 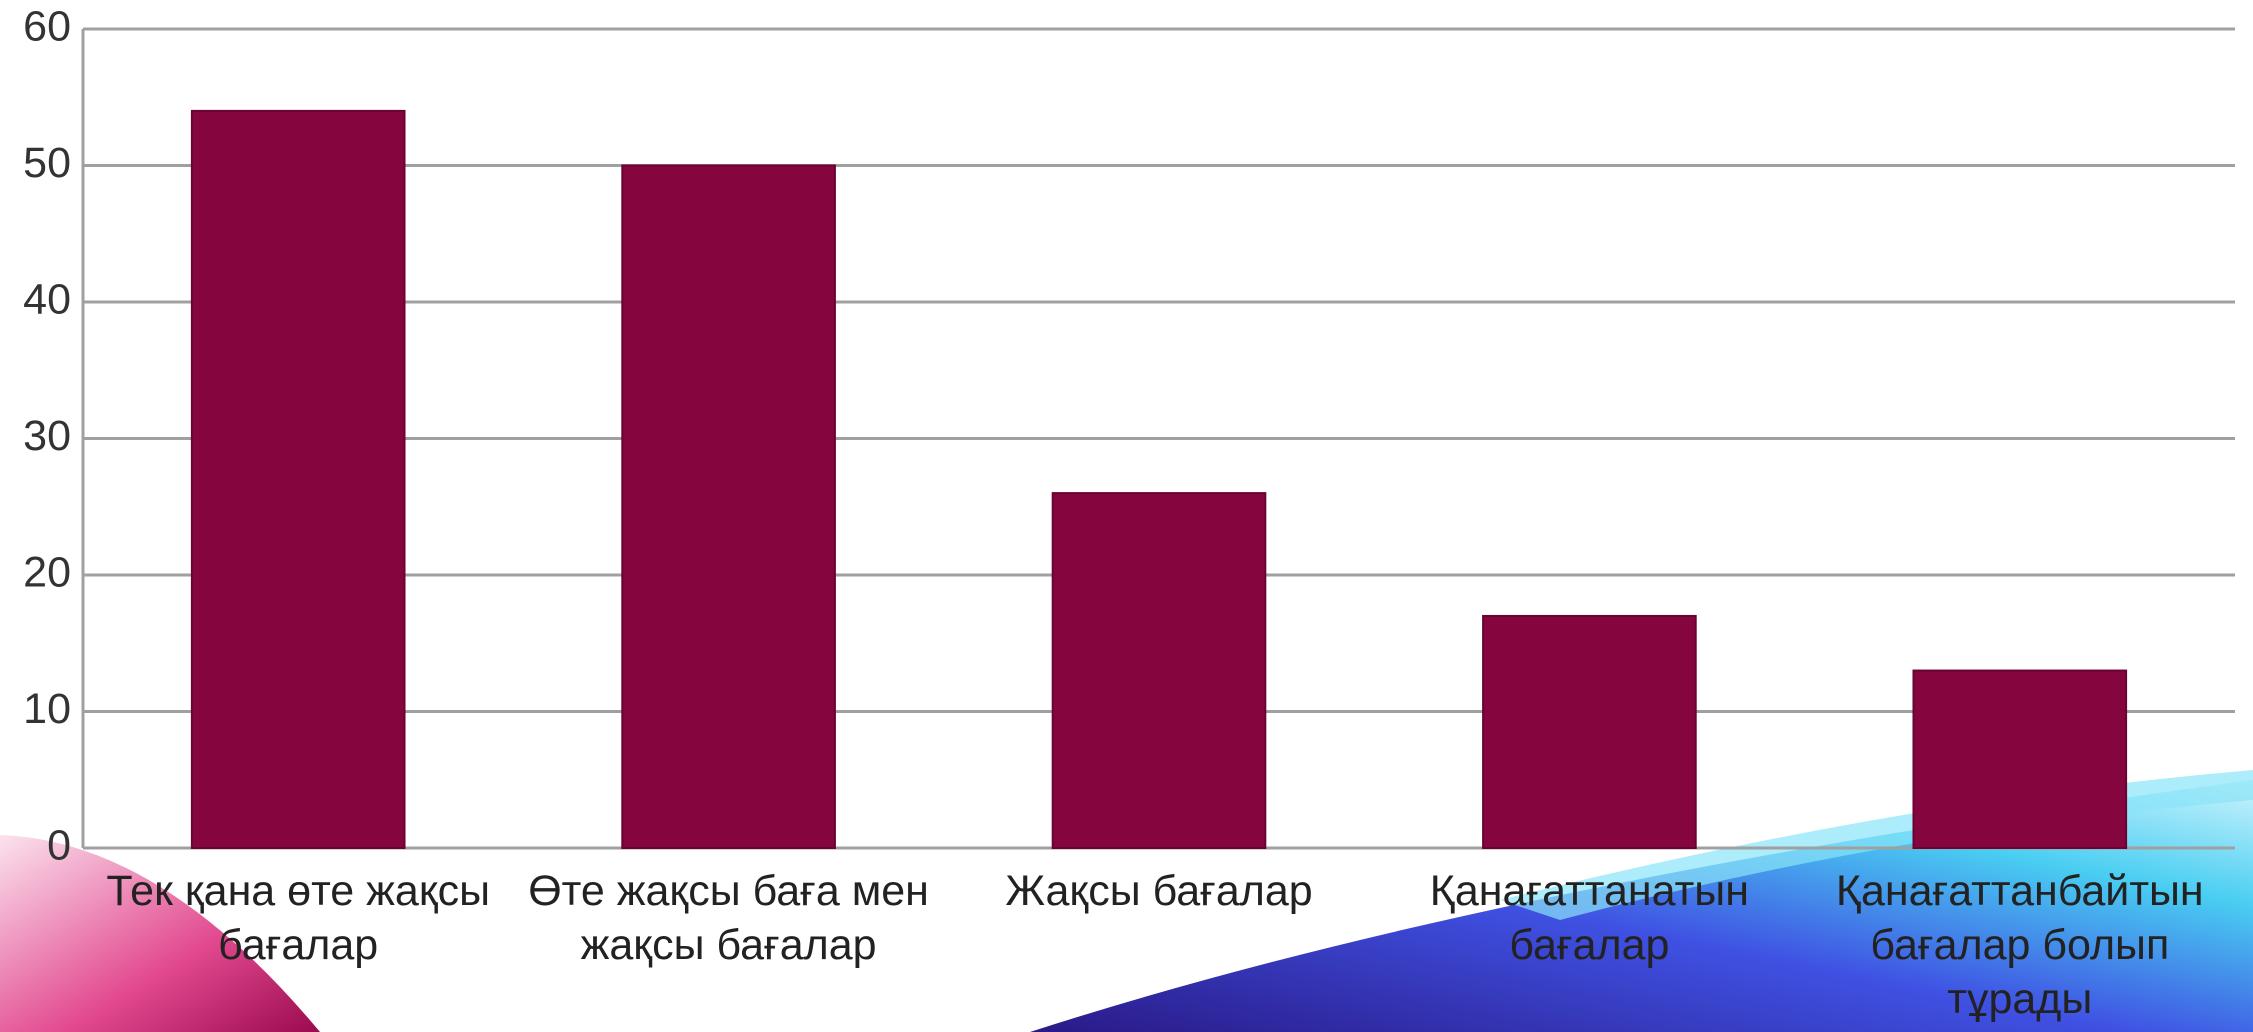 I want to click on y-tick-label: 50, so click(x=47, y=163).